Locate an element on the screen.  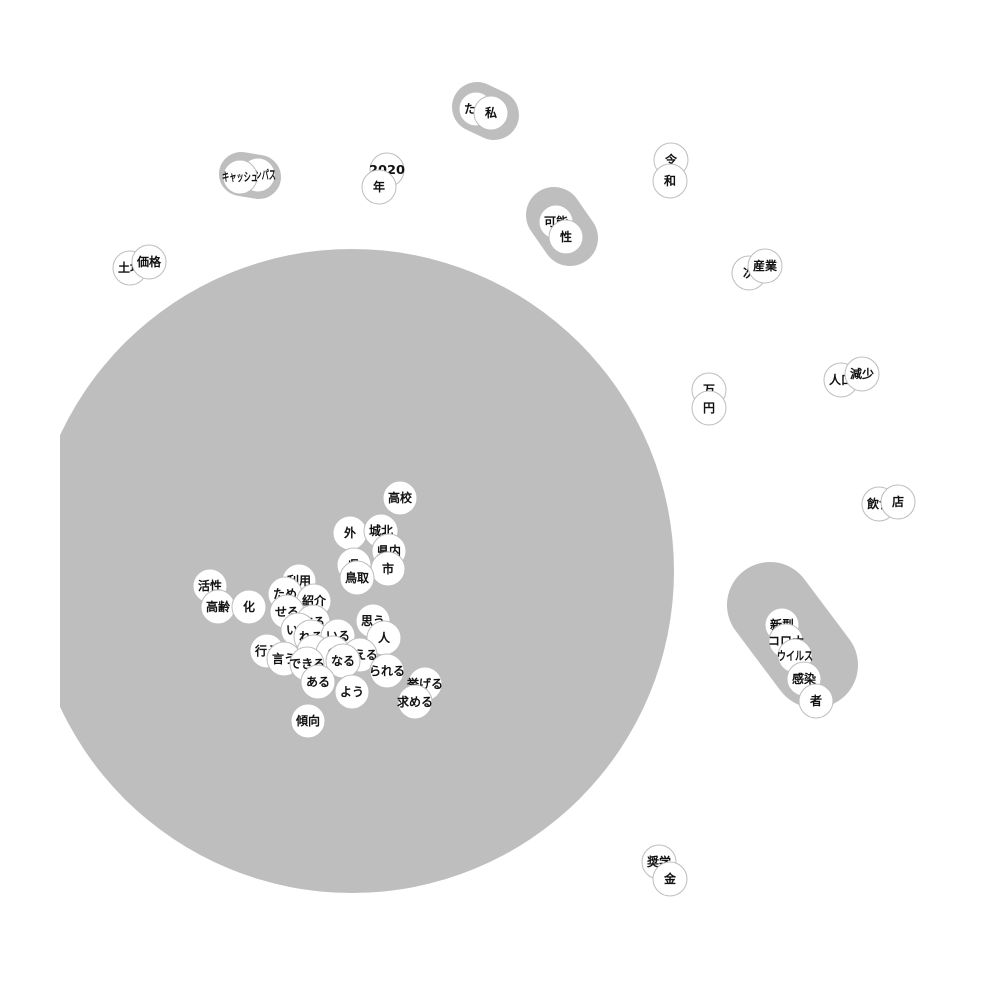
word-node-label: 高校 is located at coordinates (400, 497).